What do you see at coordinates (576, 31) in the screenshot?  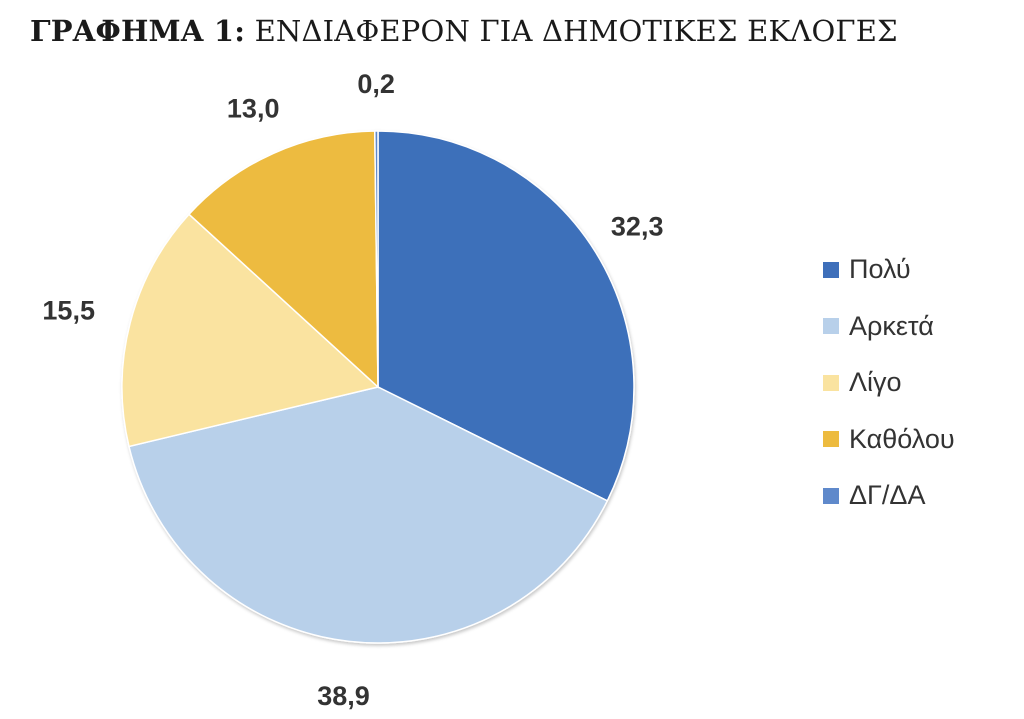 I see `chart-title-text: ΕΝΔΙΑΦΕΡΟΝ ΓΙΑ ΔΗΜΟΤΙΚΕΣ ΕΚΛΟΓΕΣ` at bounding box center [576, 31].